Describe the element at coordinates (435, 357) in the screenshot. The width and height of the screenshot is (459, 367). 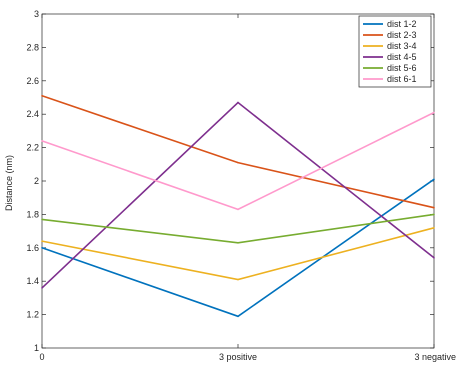
I see `x-tick-label: 3 negative` at that location.